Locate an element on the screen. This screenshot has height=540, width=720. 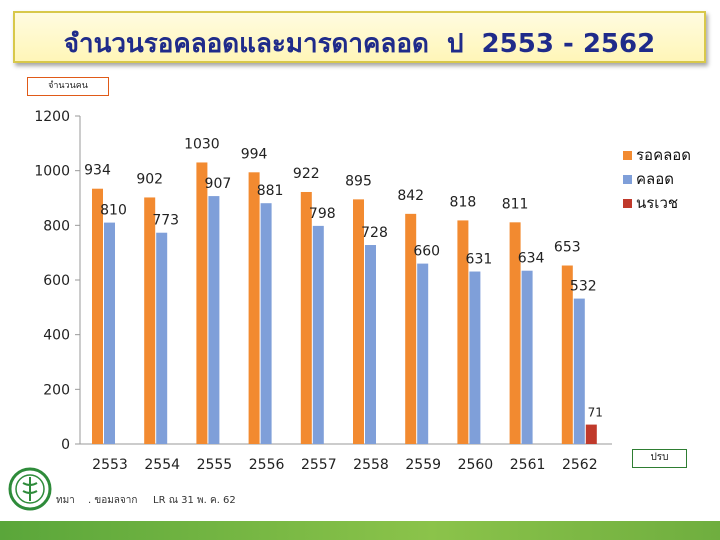
x-tick-label: 2556 is located at coordinates (267, 465).